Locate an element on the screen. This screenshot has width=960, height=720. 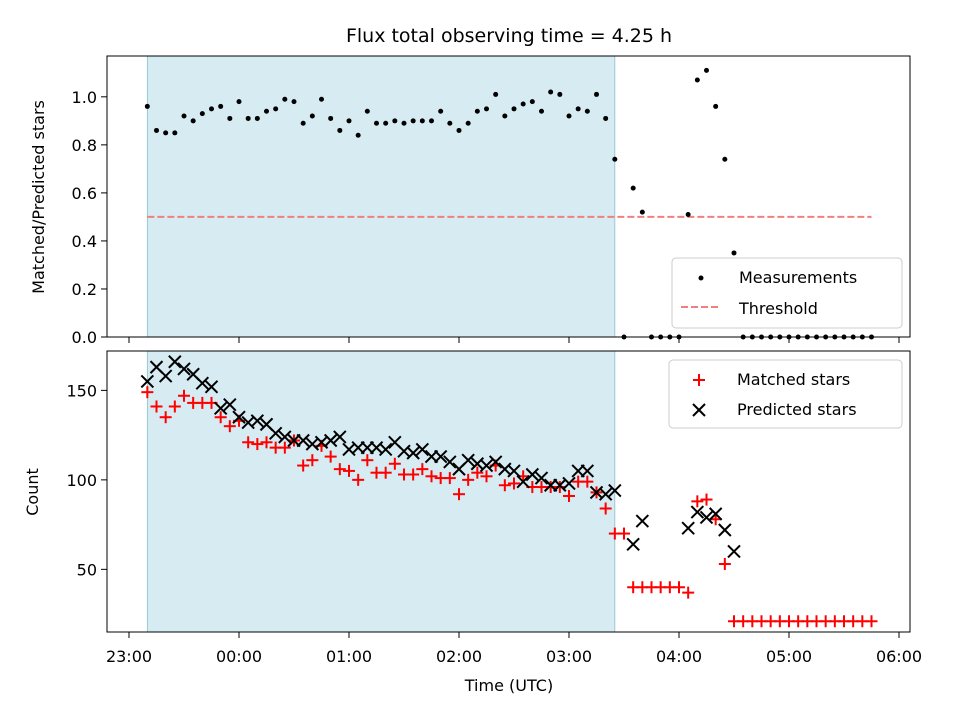
x-tick-label: 05:00 is located at coordinates (789, 656).